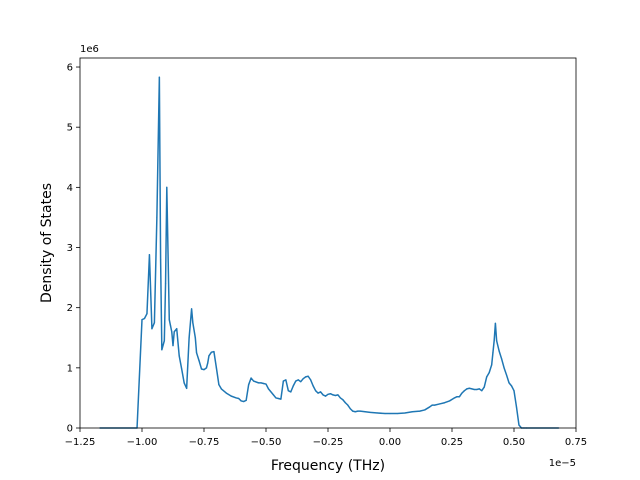 This screenshot has width=640, height=480. I want to click on x-tick-label: 0.50, so click(514, 442).